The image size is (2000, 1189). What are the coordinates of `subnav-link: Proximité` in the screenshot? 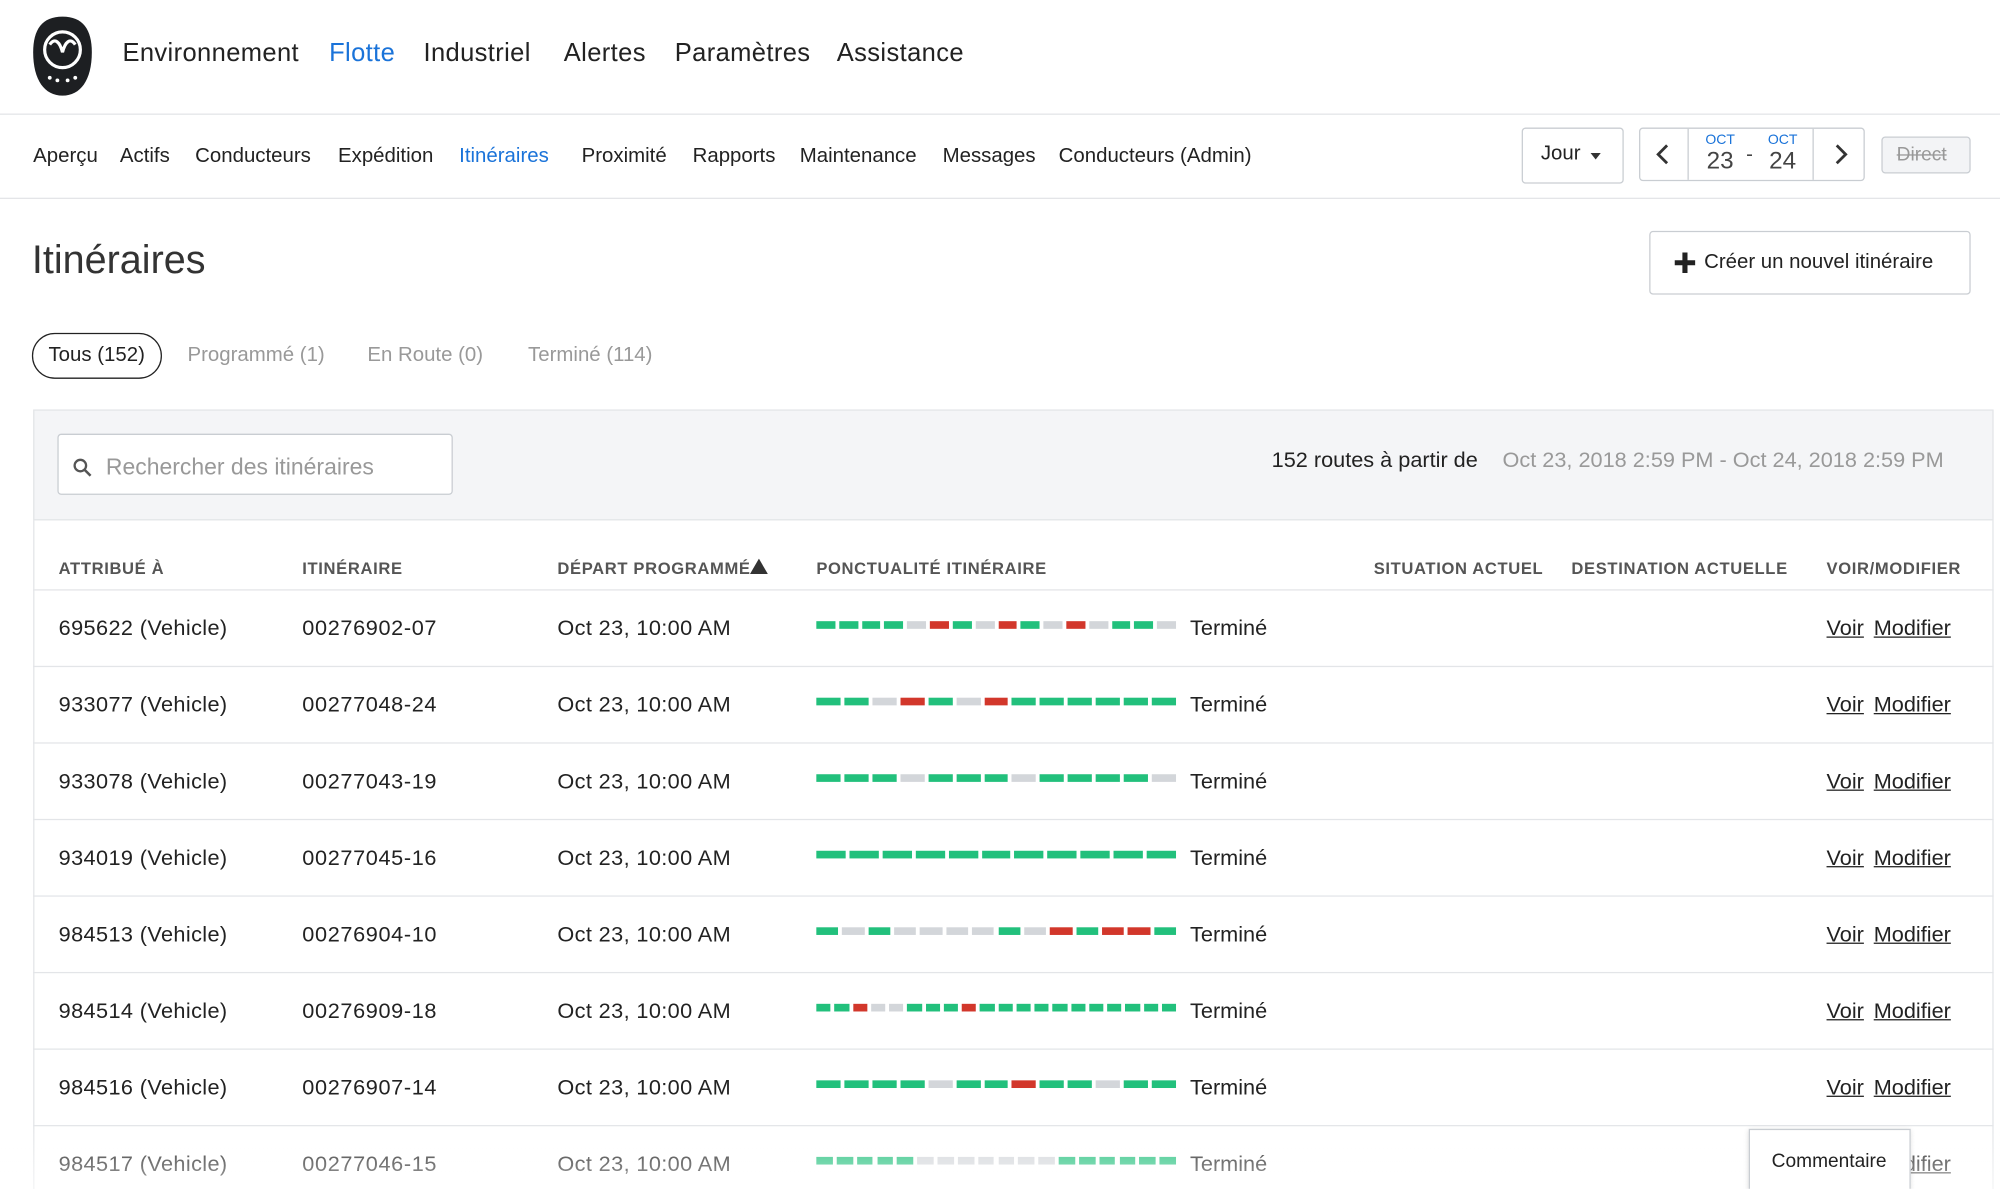 It's located at (624, 156).